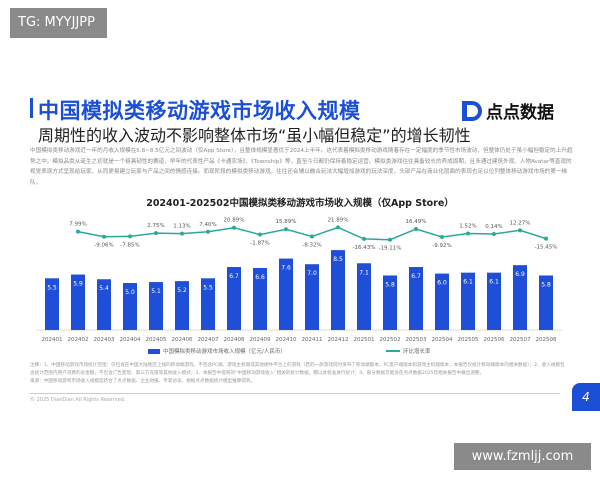 The width and height of the screenshot is (600, 480). I want to click on brand-logo: 点点数据, so click(508, 110).